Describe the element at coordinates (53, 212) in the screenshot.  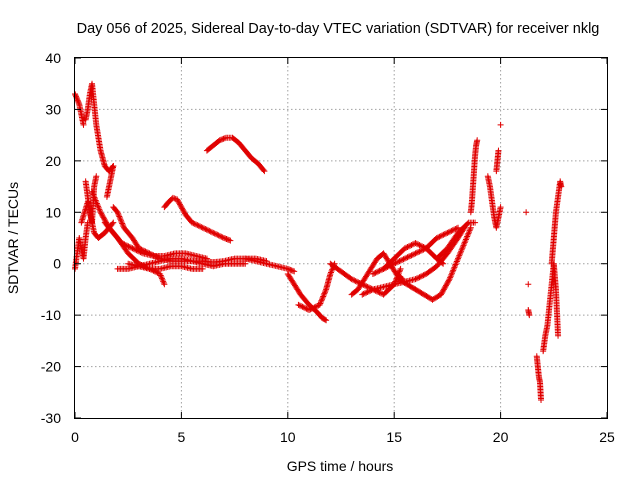
I see `y-tick-label: 10` at that location.